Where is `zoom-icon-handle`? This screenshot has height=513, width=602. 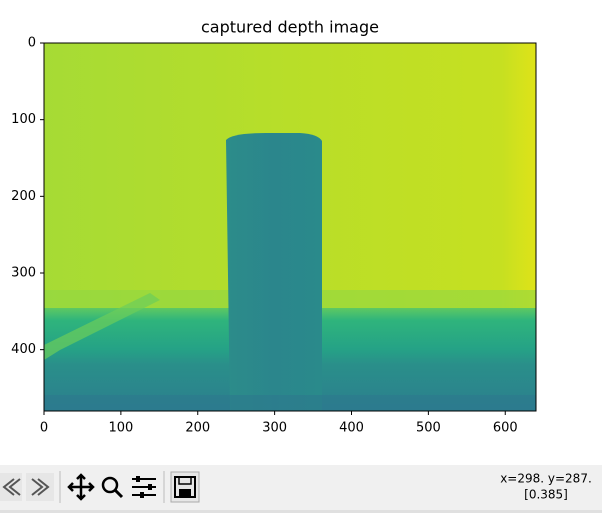
zoom-icon-handle is located at coordinates (118, 493).